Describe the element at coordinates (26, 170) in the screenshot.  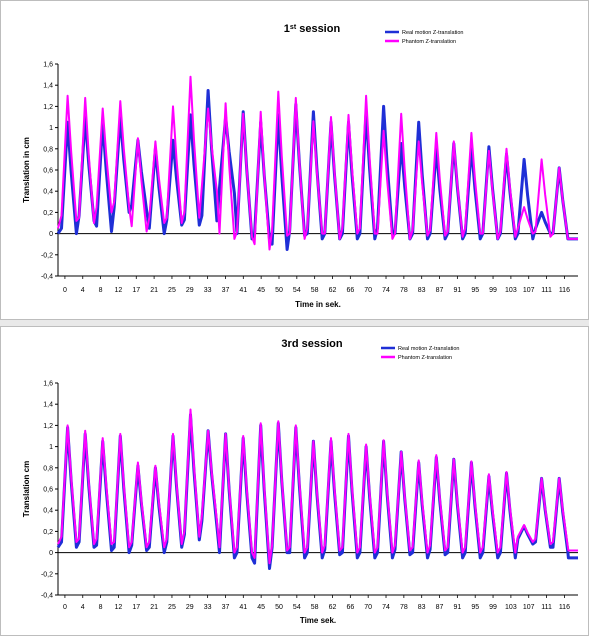
I see `y-axis-title: Translation in cm` at that location.